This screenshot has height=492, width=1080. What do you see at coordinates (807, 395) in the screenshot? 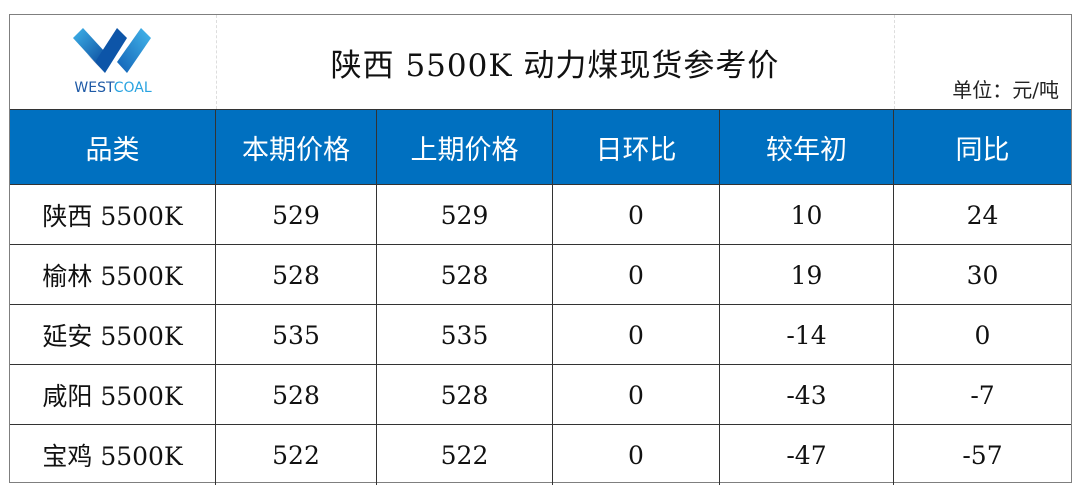
I see `table-cell: -43` at bounding box center [807, 395].